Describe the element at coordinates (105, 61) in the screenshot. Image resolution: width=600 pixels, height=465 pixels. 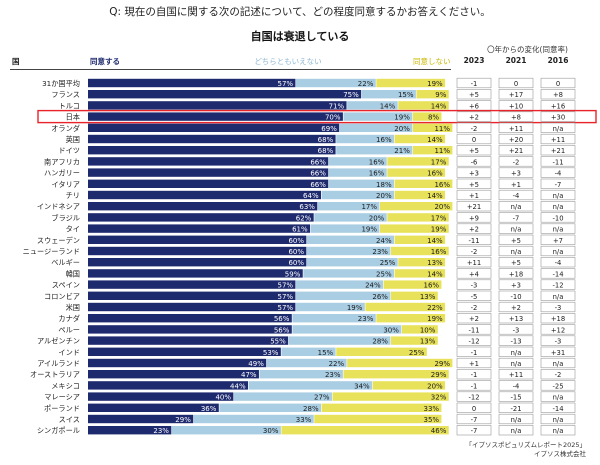
I see `legend-agree: 同意する` at that location.